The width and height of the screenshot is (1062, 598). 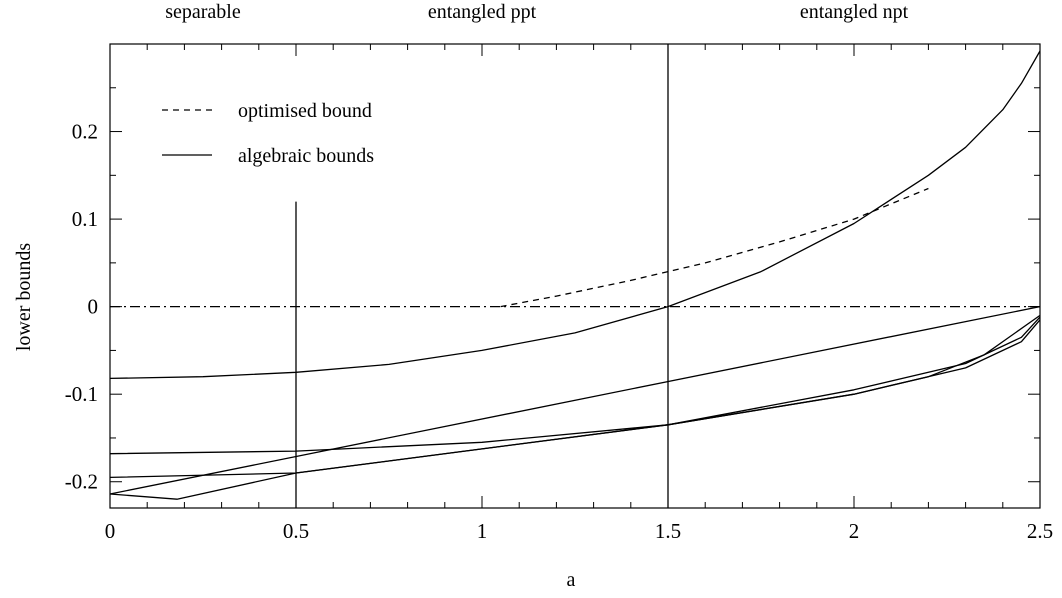 I want to click on region-labels: separable entangled ppt entangled npt, so click(x=536, y=12).